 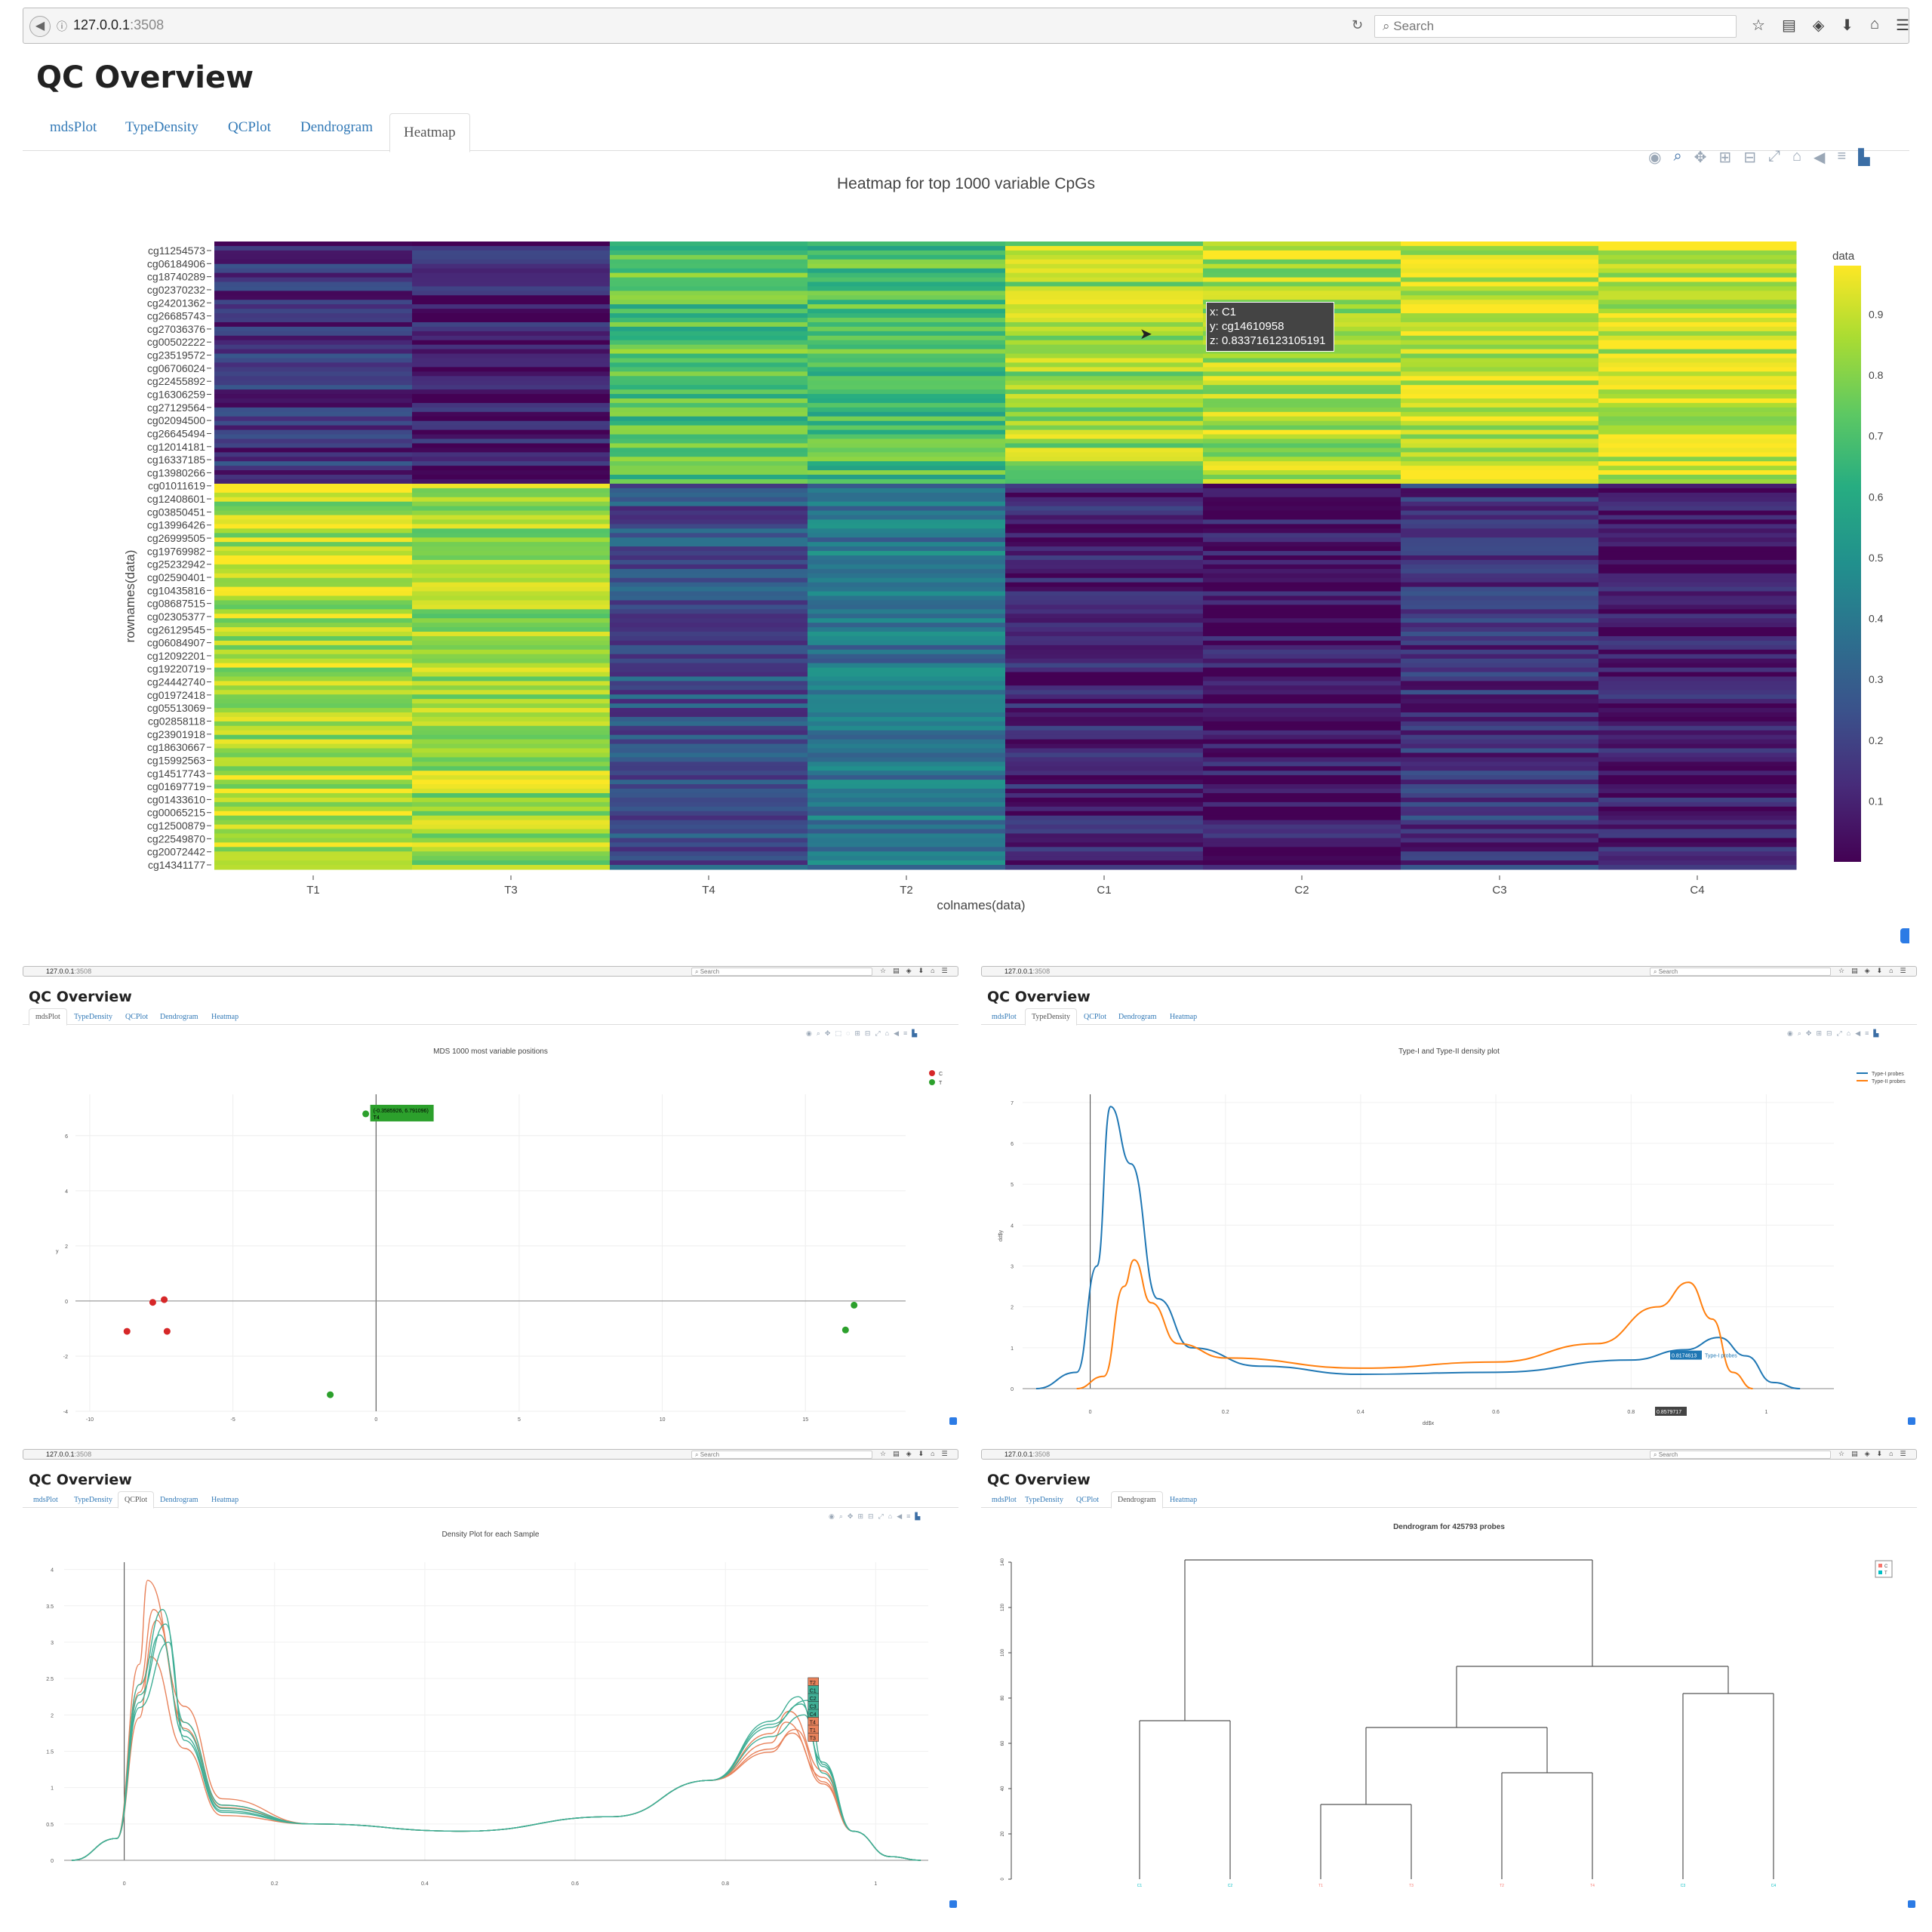 I want to click on menu-icon: ☰, so click(x=945, y=1454).